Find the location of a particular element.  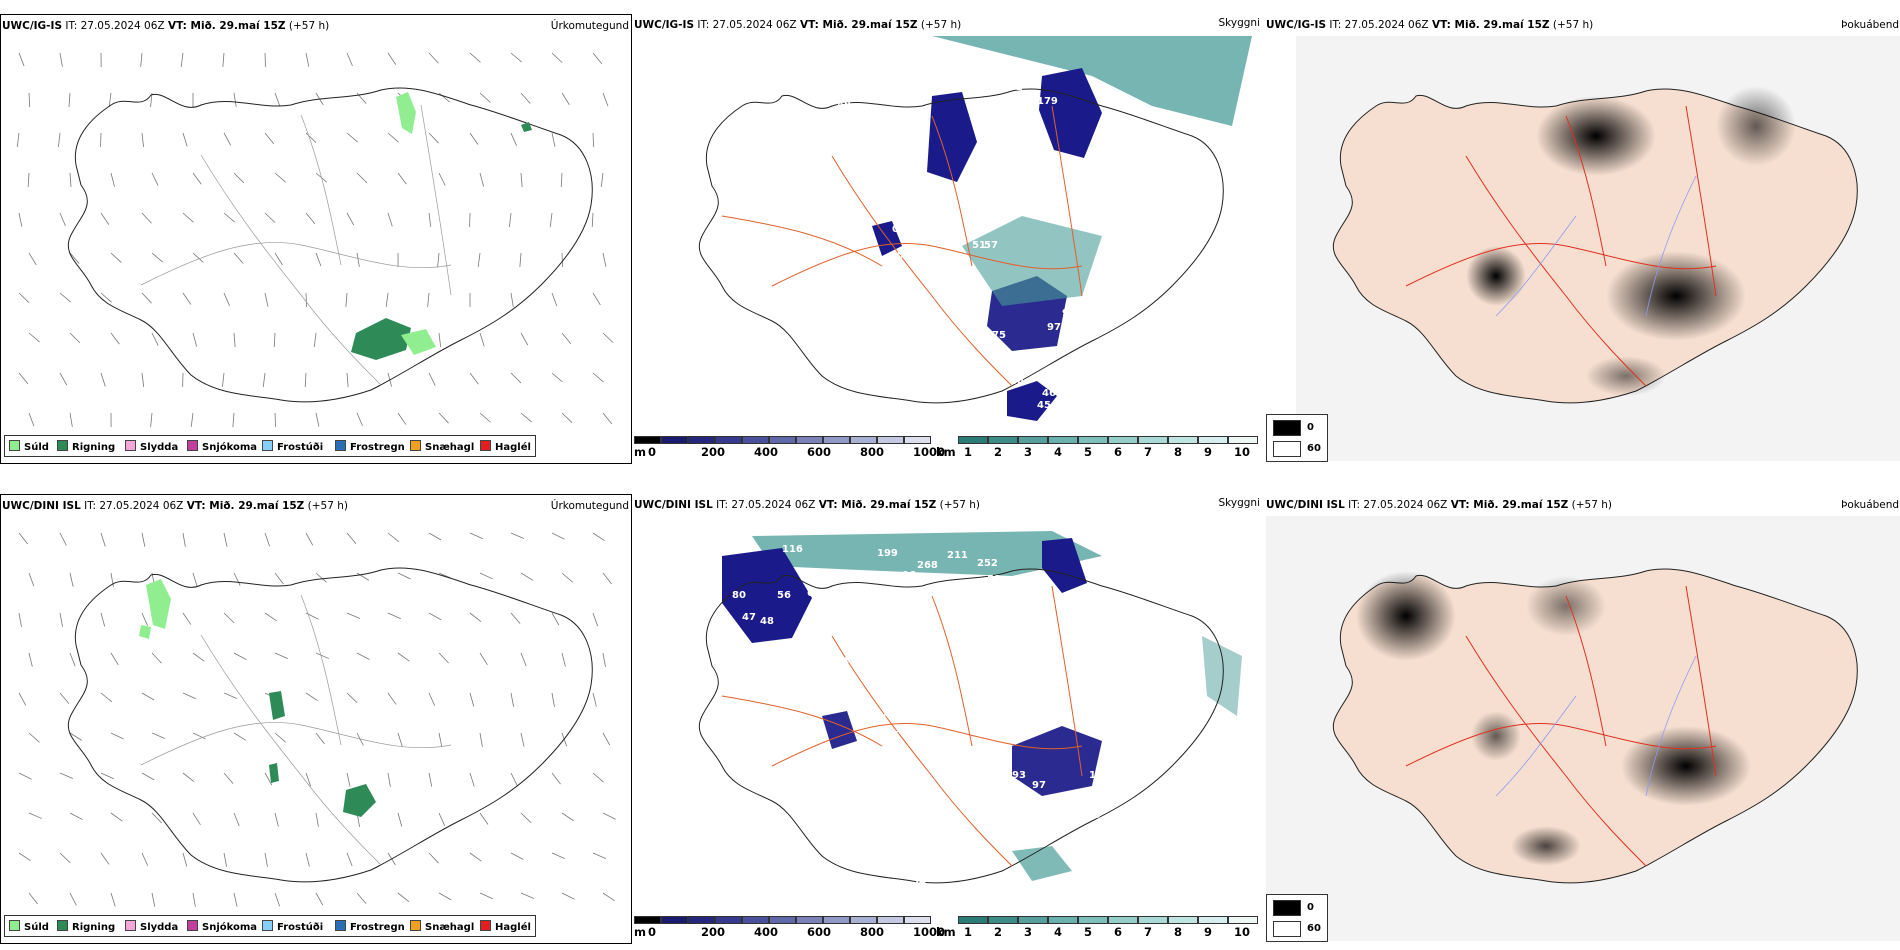

iceland-outline is located at coordinates (330, 725).